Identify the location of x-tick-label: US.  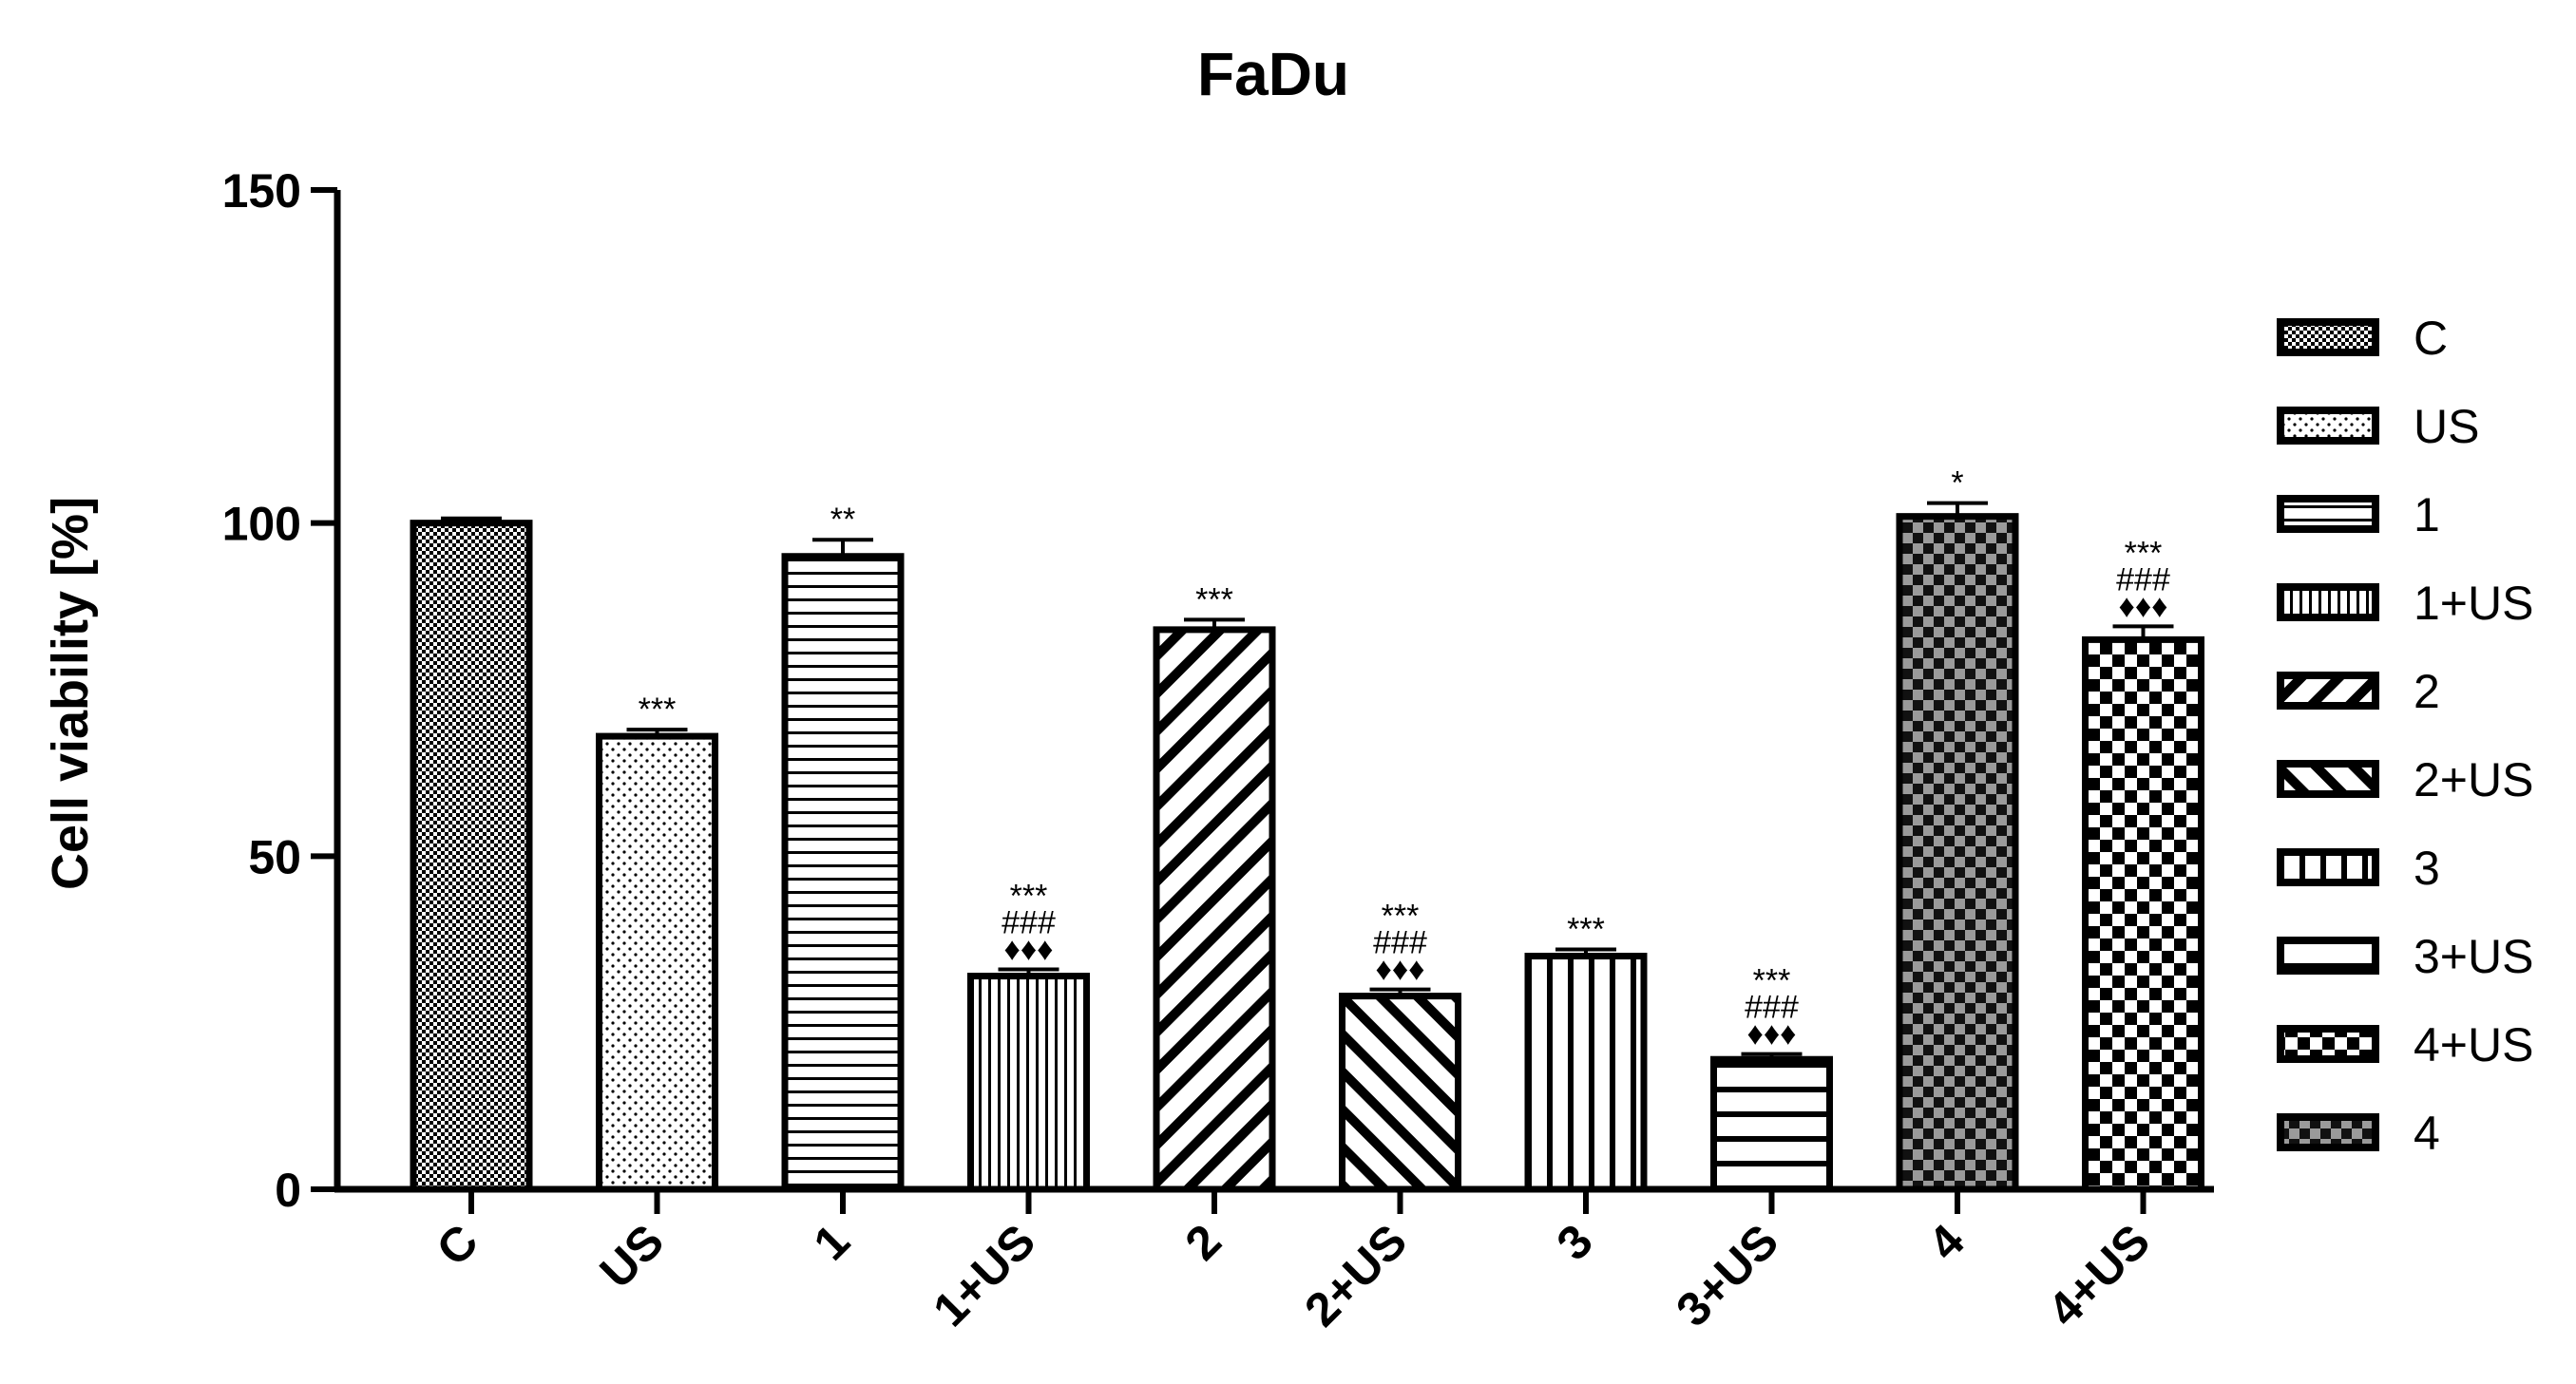
(632, 1256).